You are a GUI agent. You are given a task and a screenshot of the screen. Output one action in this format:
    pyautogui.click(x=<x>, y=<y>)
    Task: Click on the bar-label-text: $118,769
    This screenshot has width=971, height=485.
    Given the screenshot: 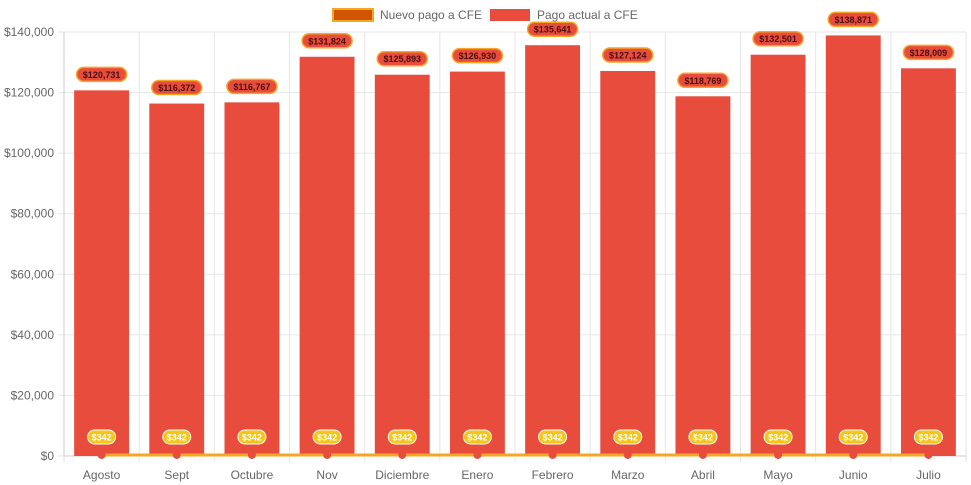 What is the action you would take?
    pyautogui.click(x=702, y=81)
    